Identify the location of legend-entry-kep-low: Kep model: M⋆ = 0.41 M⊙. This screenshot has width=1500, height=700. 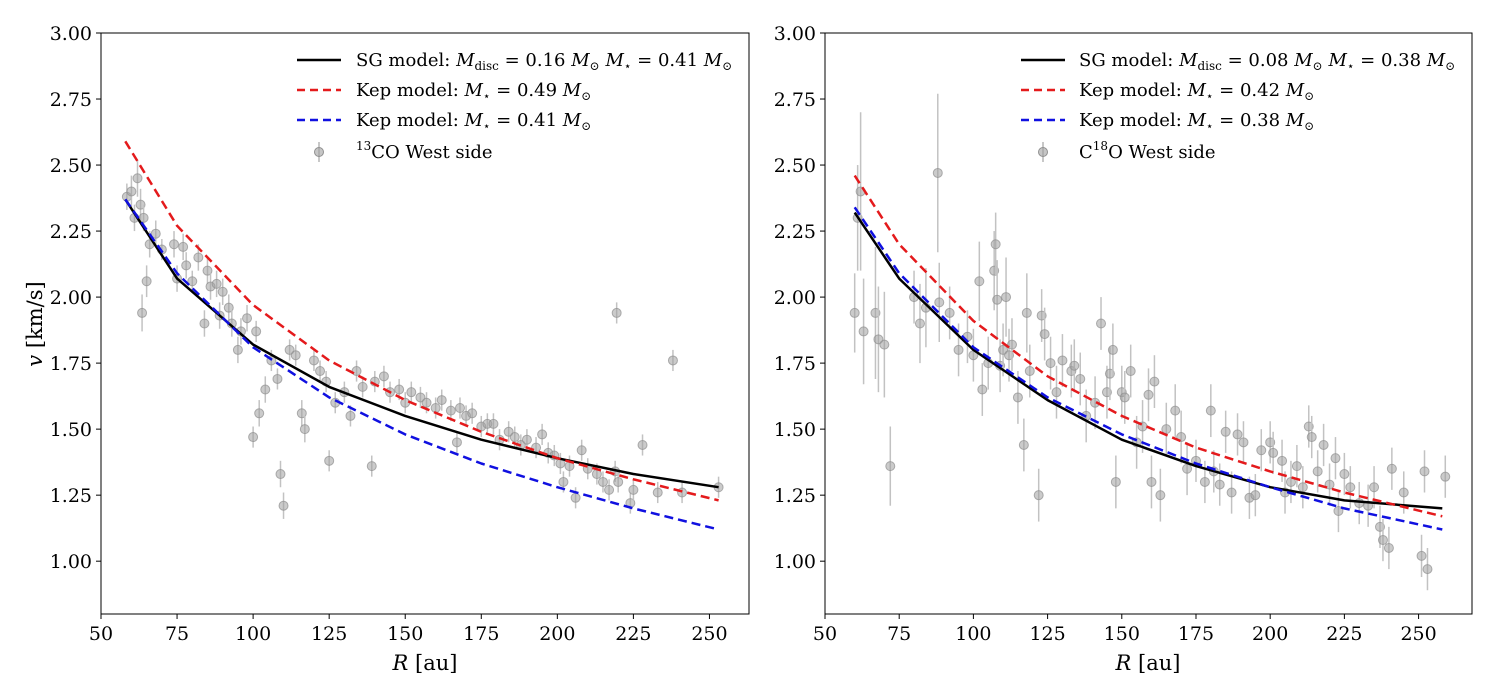
(473, 121).